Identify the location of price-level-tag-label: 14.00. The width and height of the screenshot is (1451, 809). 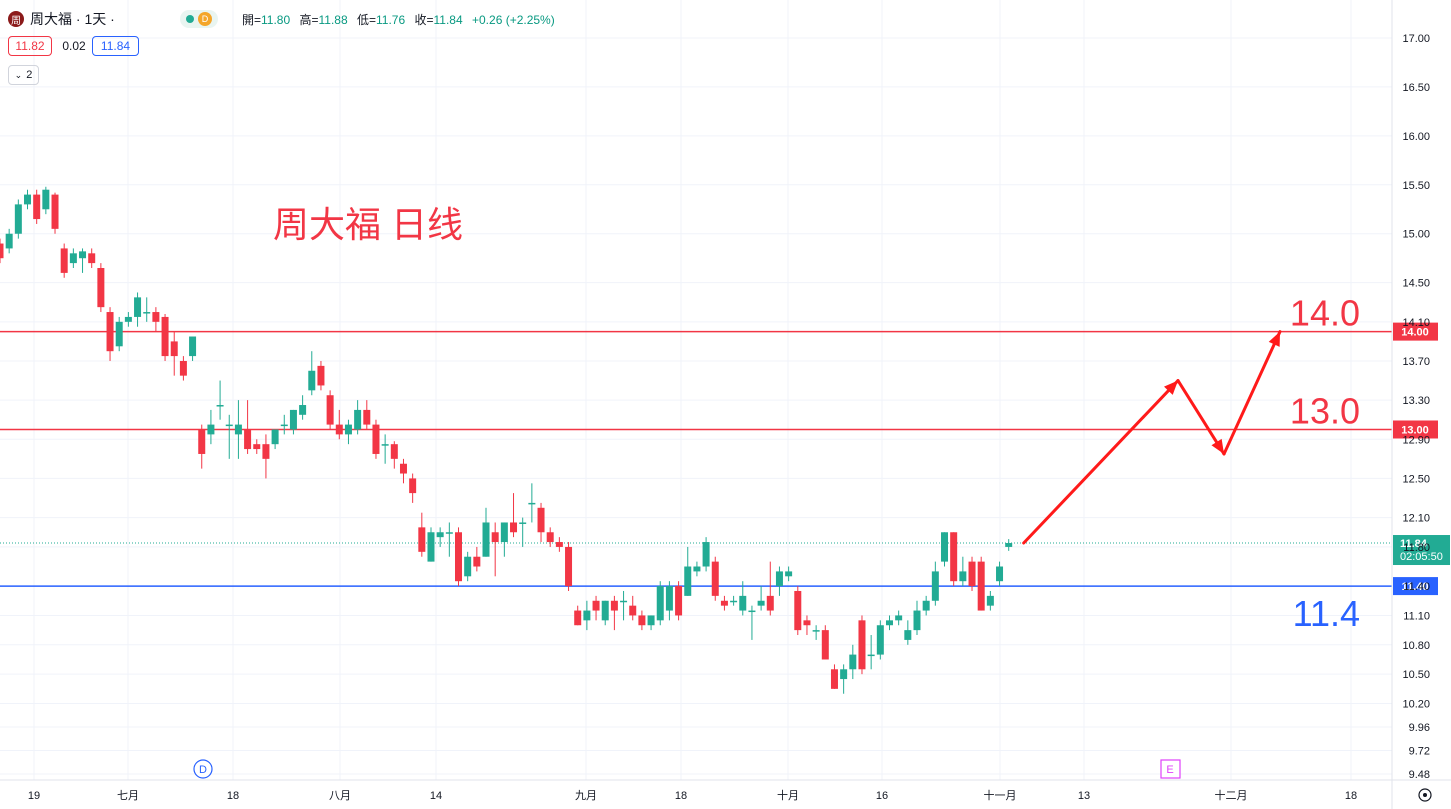
(1415, 333).